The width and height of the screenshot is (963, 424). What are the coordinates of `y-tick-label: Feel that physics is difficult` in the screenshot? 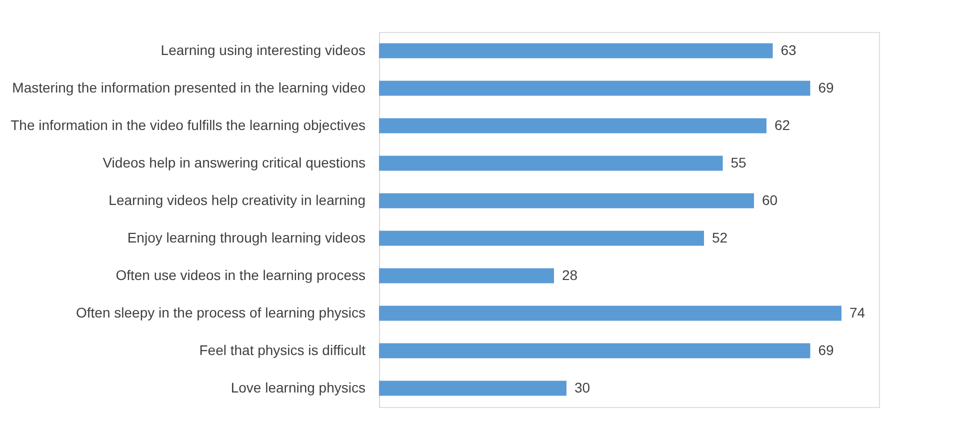 It's located at (282, 350).